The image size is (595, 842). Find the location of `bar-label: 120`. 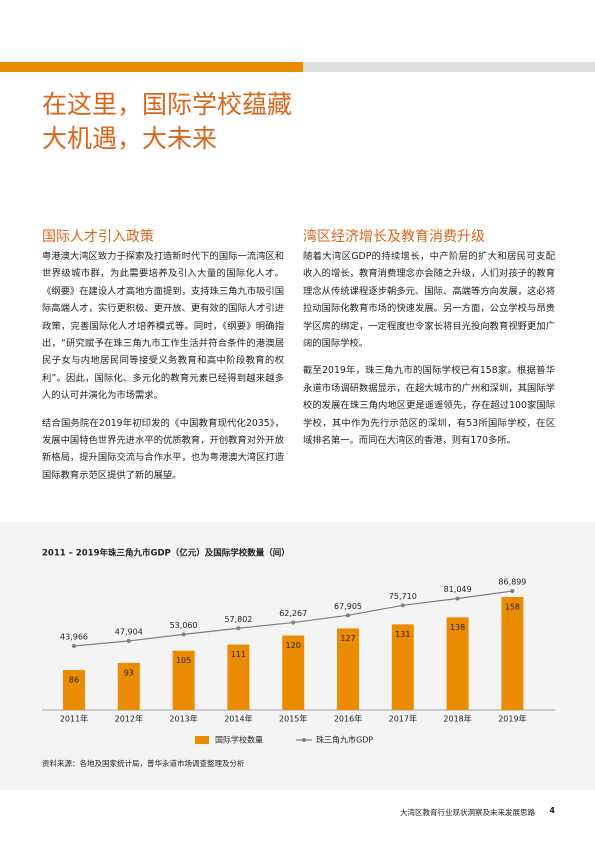

bar-label: 120 is located at coordinates (293, 645).